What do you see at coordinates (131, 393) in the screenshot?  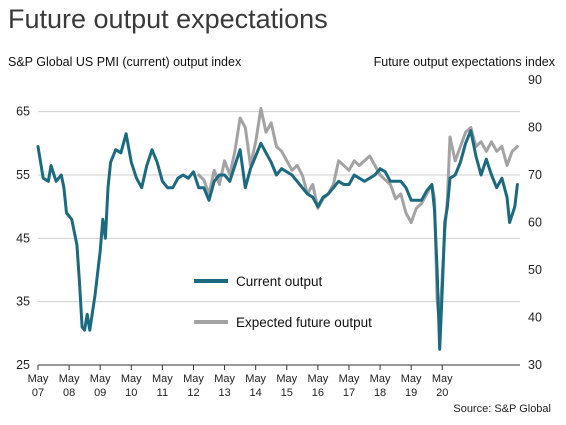 I see `x-tick-year: 10` at bounding box center [131, 393].